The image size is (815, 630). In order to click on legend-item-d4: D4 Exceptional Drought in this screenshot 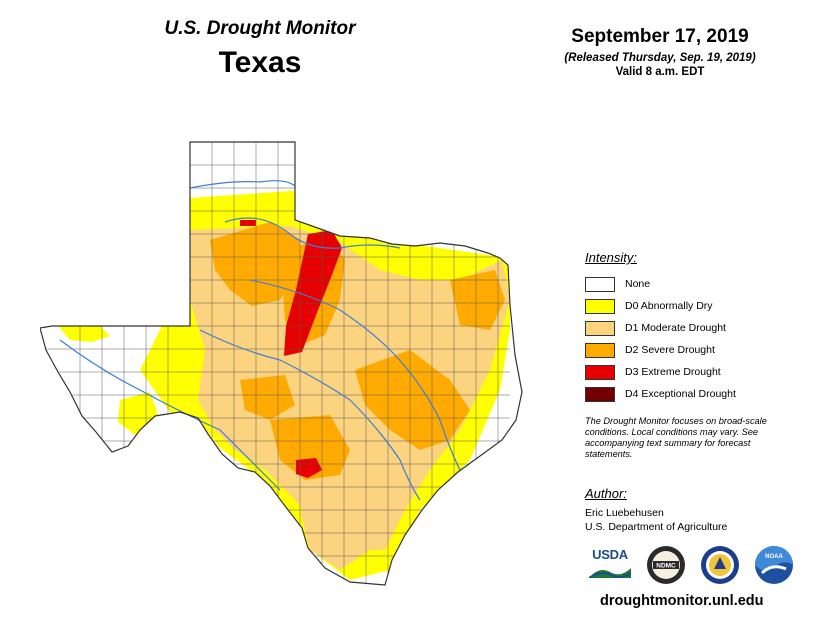, I will do `click(695, 394)`.